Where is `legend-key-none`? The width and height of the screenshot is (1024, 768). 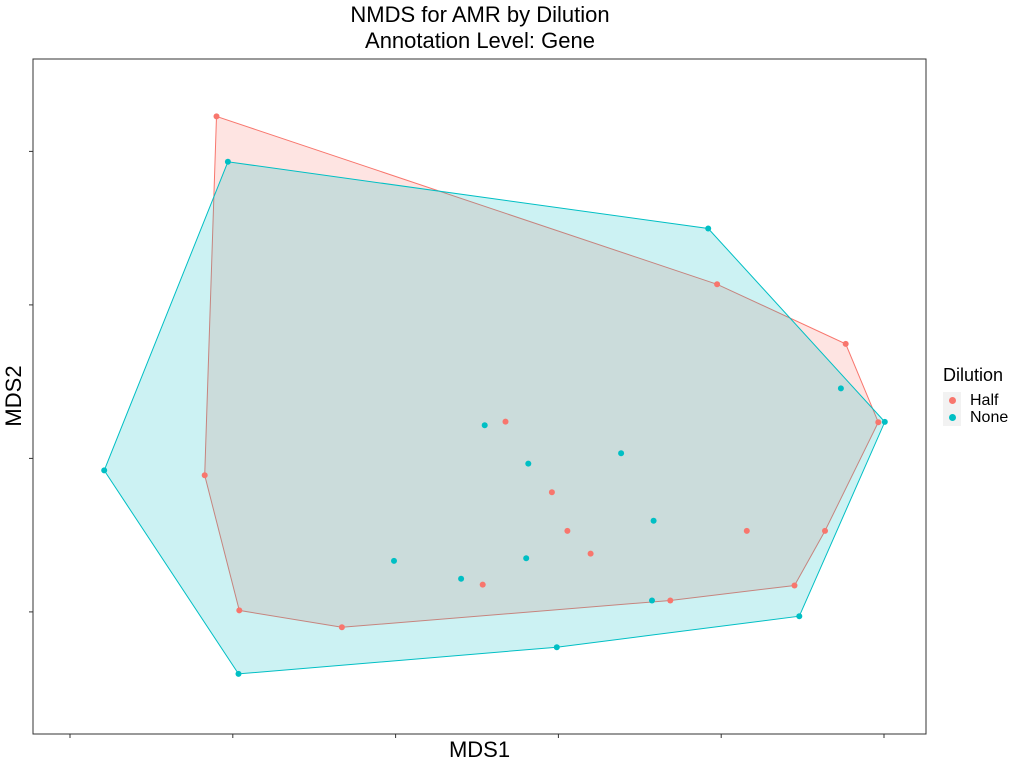
legend-key-none is located at coordinates (952, 417).